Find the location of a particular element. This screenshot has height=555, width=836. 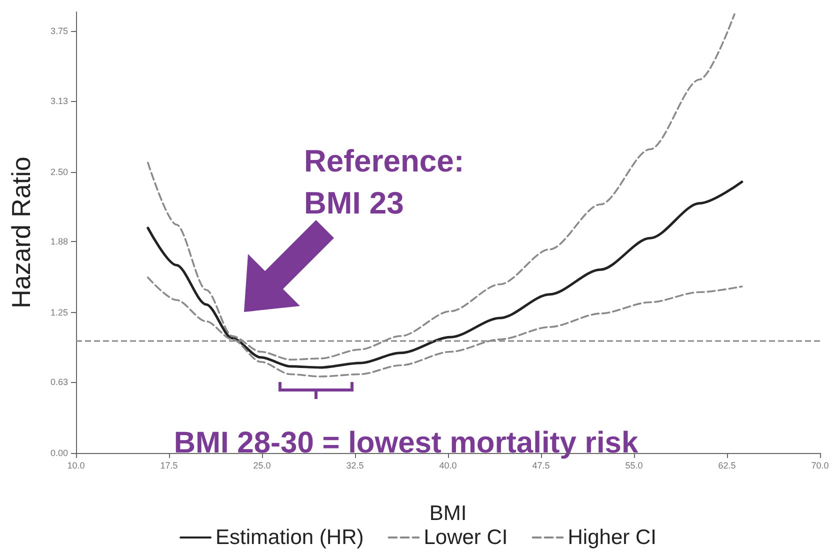

x-tick-label: 10.0 is located at coordinates (76, 465).